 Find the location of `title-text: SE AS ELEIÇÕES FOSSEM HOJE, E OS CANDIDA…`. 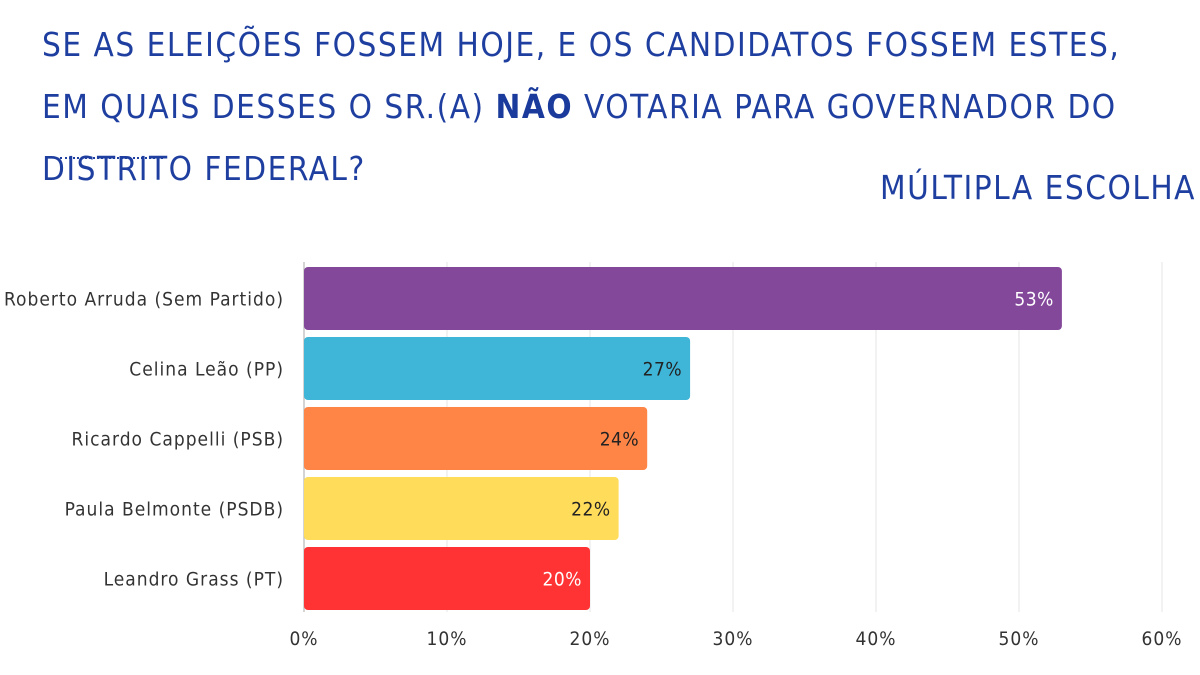

title-text: SE AS ELEIÇÕES FOSSEM HOJE, E OS CANDIDA… is located at coordinates (581, 75).